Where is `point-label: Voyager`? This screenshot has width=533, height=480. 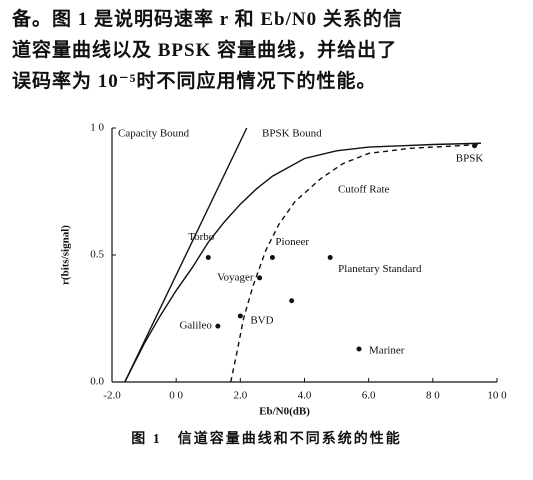
point-label: Voyager is located at coordinates (235, 277).